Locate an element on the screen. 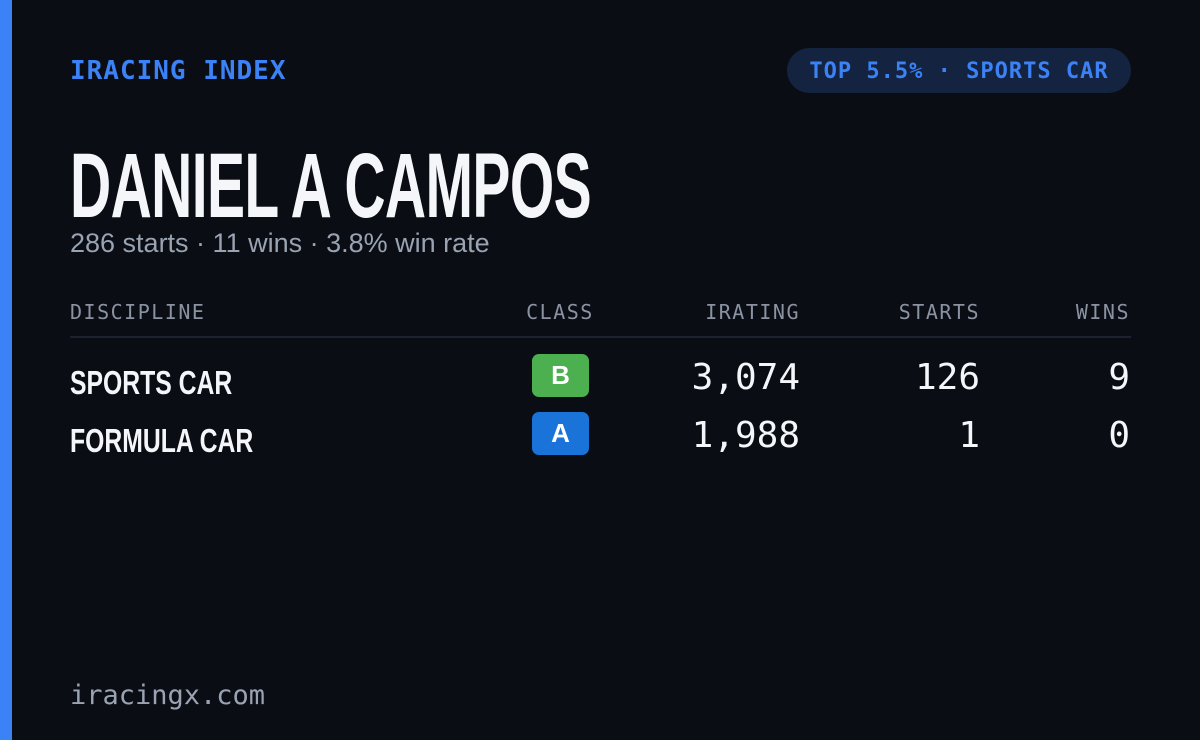 Image resolution: width=1200 pixels, height=740 pixels. discipline: SPORTS CAR is located at coordinates (151, 382).